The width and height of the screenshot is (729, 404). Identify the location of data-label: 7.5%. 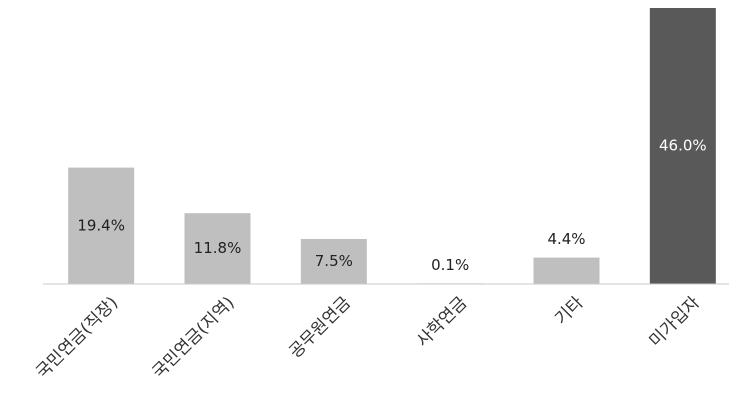
(334, 261).